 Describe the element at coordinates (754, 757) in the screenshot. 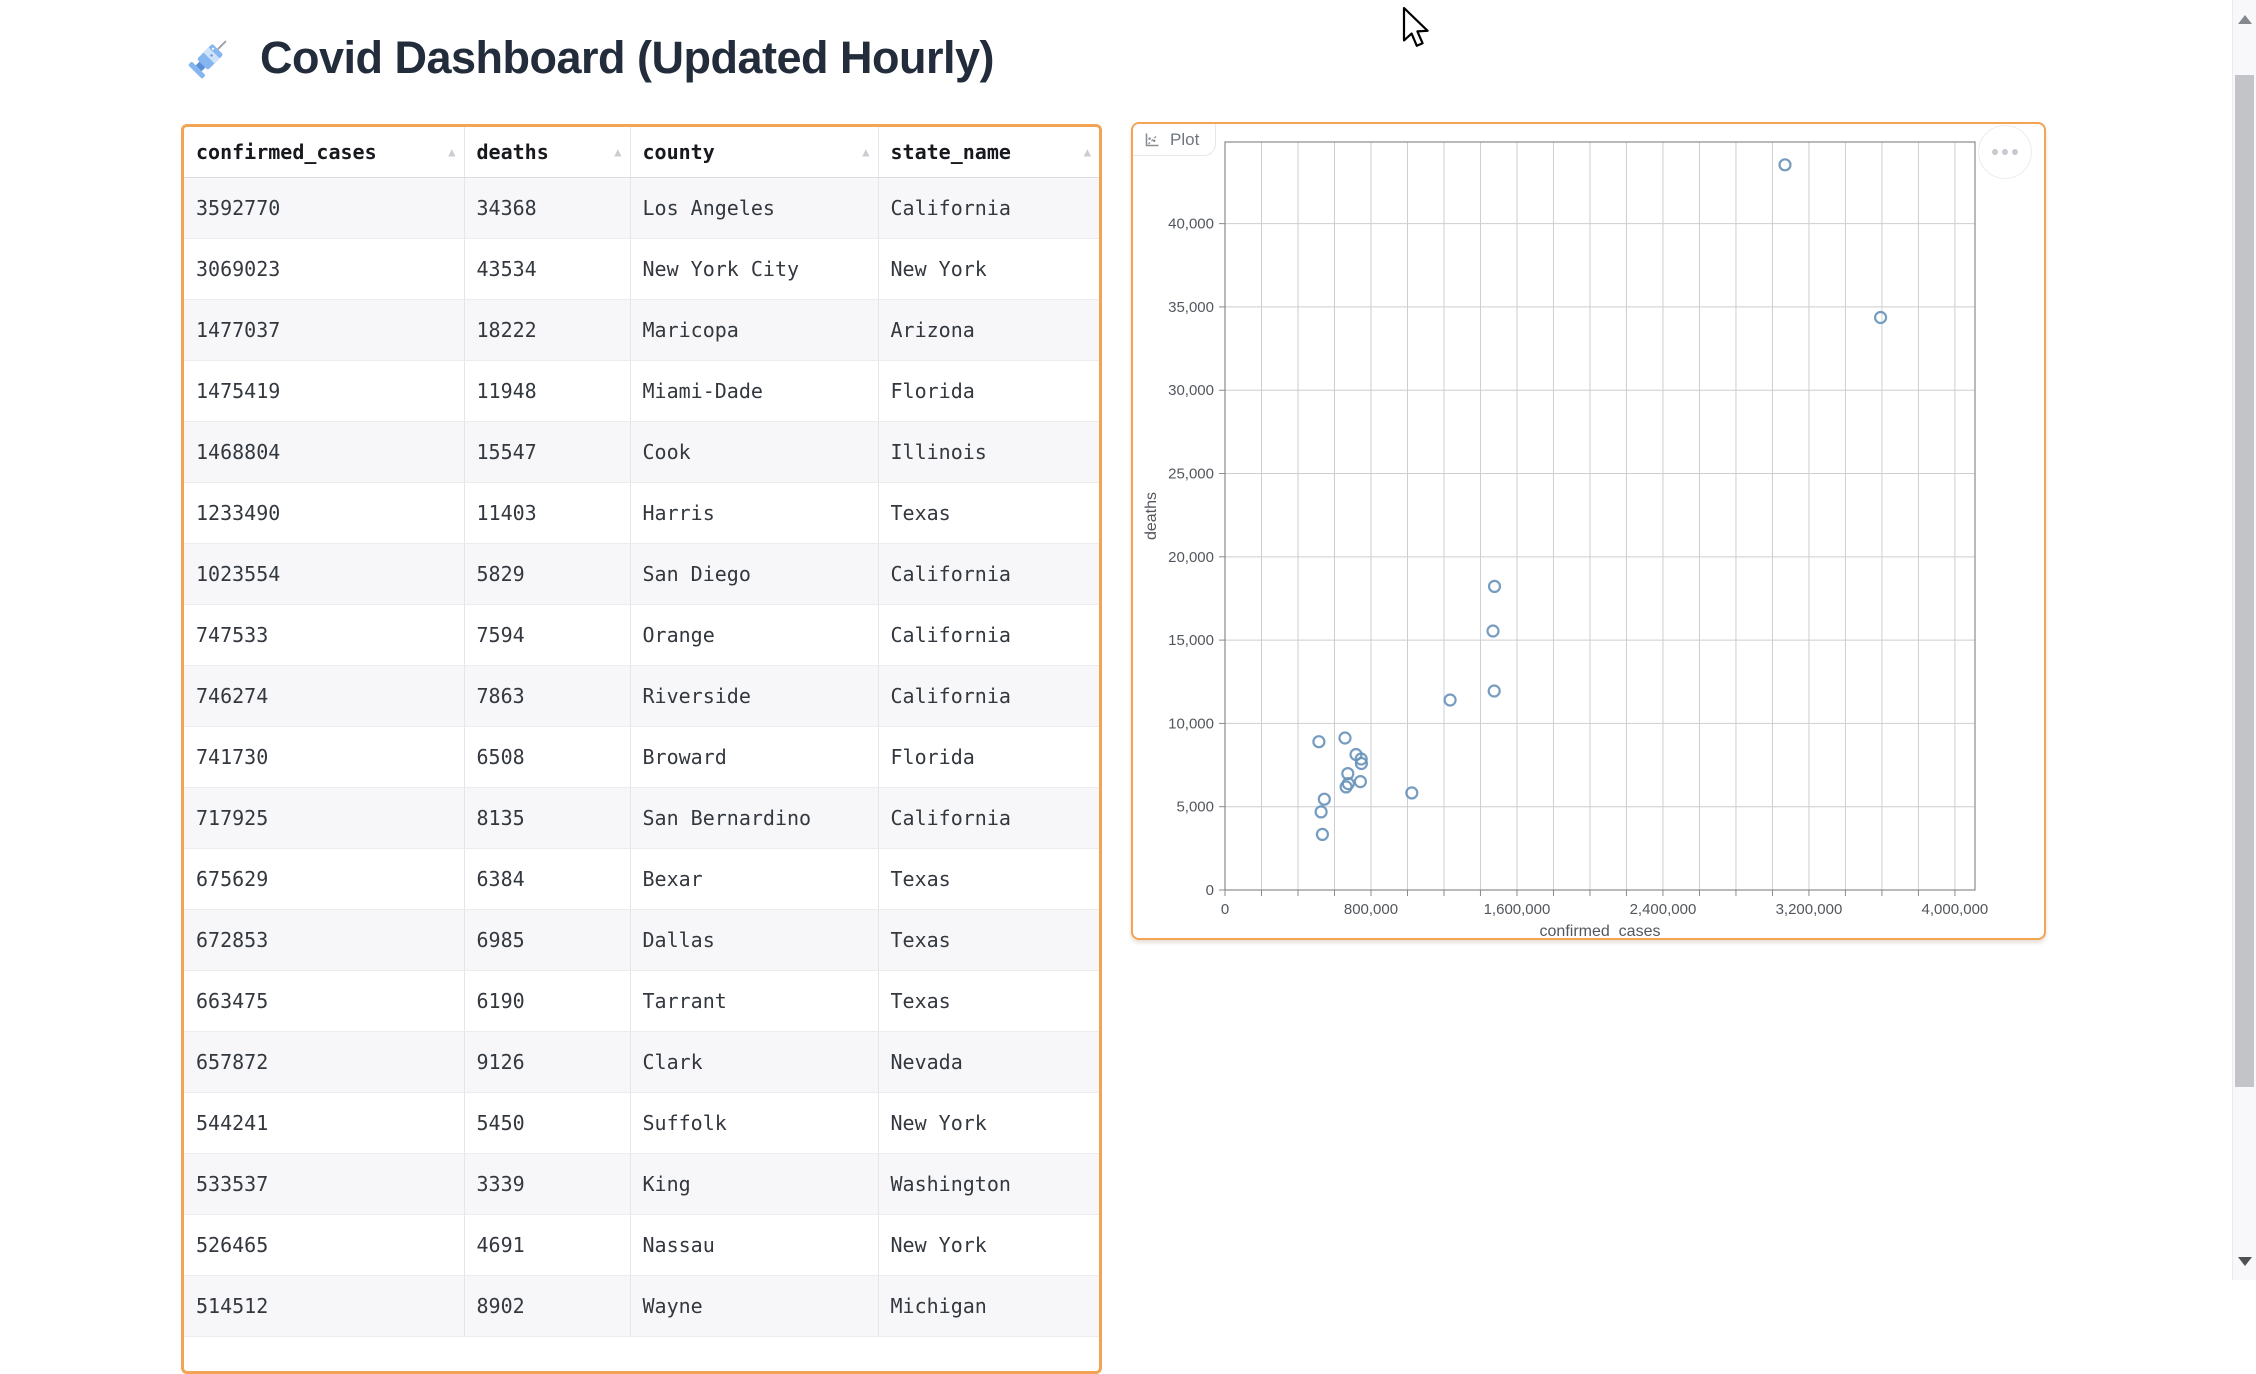

I see `cell-county: Broward` at that location.